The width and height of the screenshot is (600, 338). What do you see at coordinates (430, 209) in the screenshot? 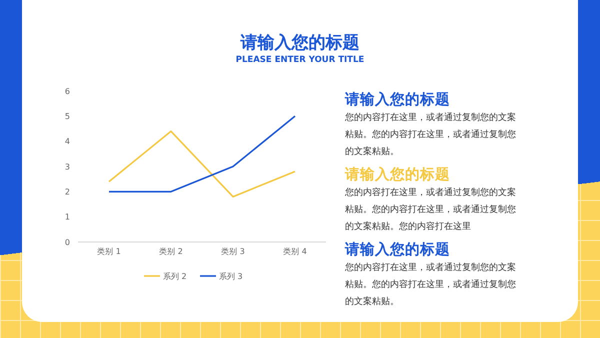
I see `text: 您的内容打在这里，或者通过复制您的文案粘贴。您的内容打在这里，或者通过复制您的文案粘贴。您的内容打在这里` at bounding box center [430, 209].